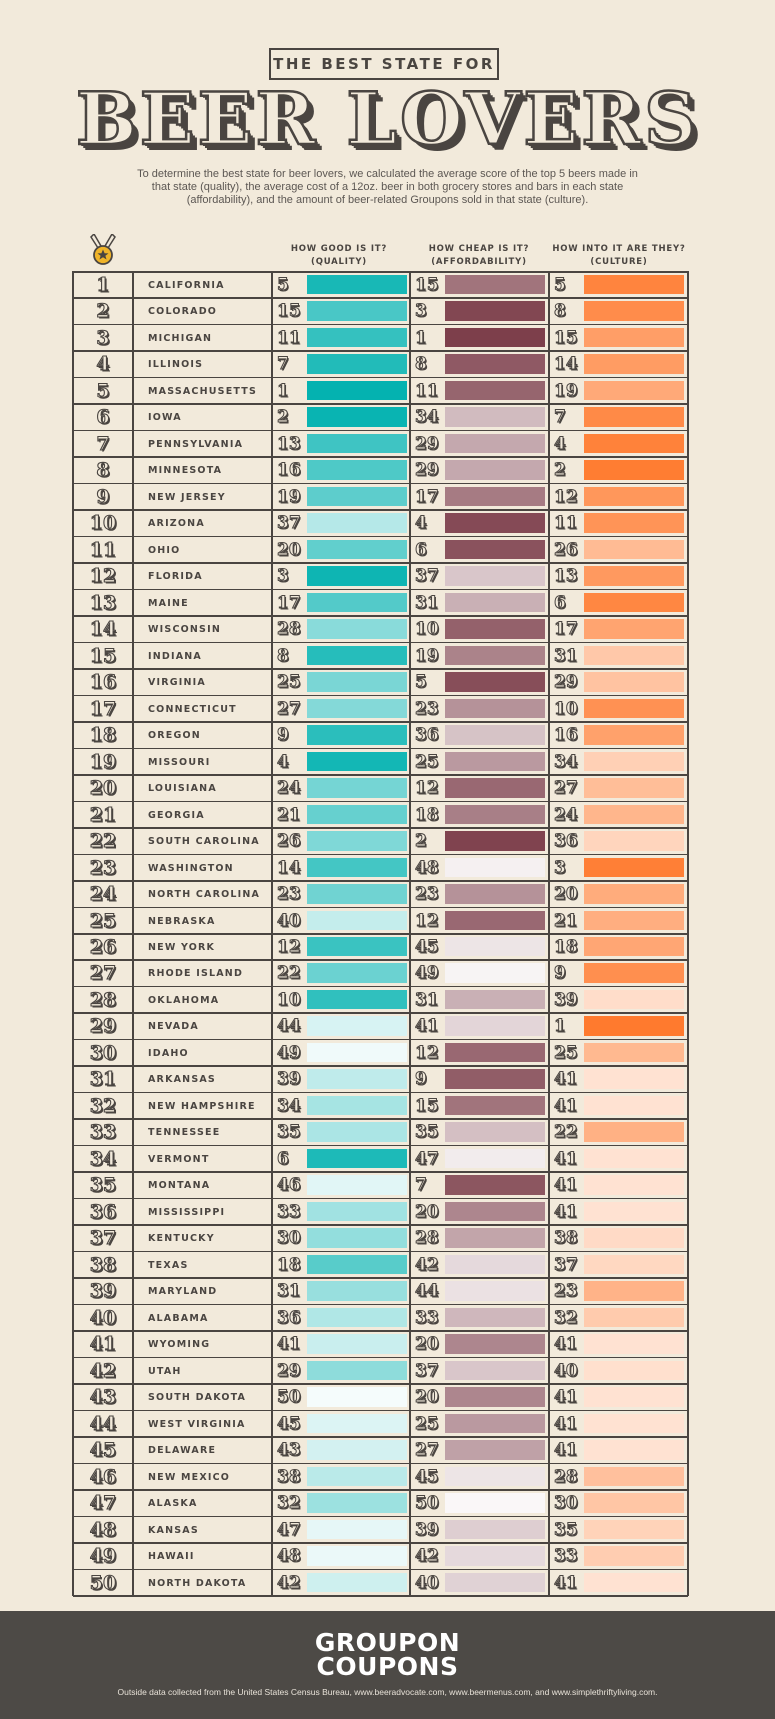 Image resolution: width=775 pixels, height=1719 pixels. Describe the element at coordinates (197, 1583) in the screenshot. I see `state-name: NORTH DAKOTA` at that location.